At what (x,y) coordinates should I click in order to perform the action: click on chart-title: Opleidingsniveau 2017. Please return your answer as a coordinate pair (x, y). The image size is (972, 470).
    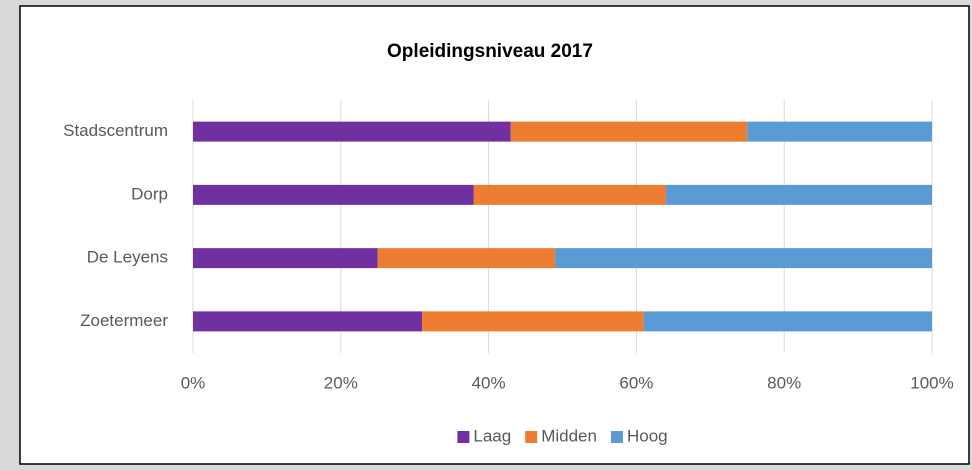
    Looking at the image, I should click on (490, 51).